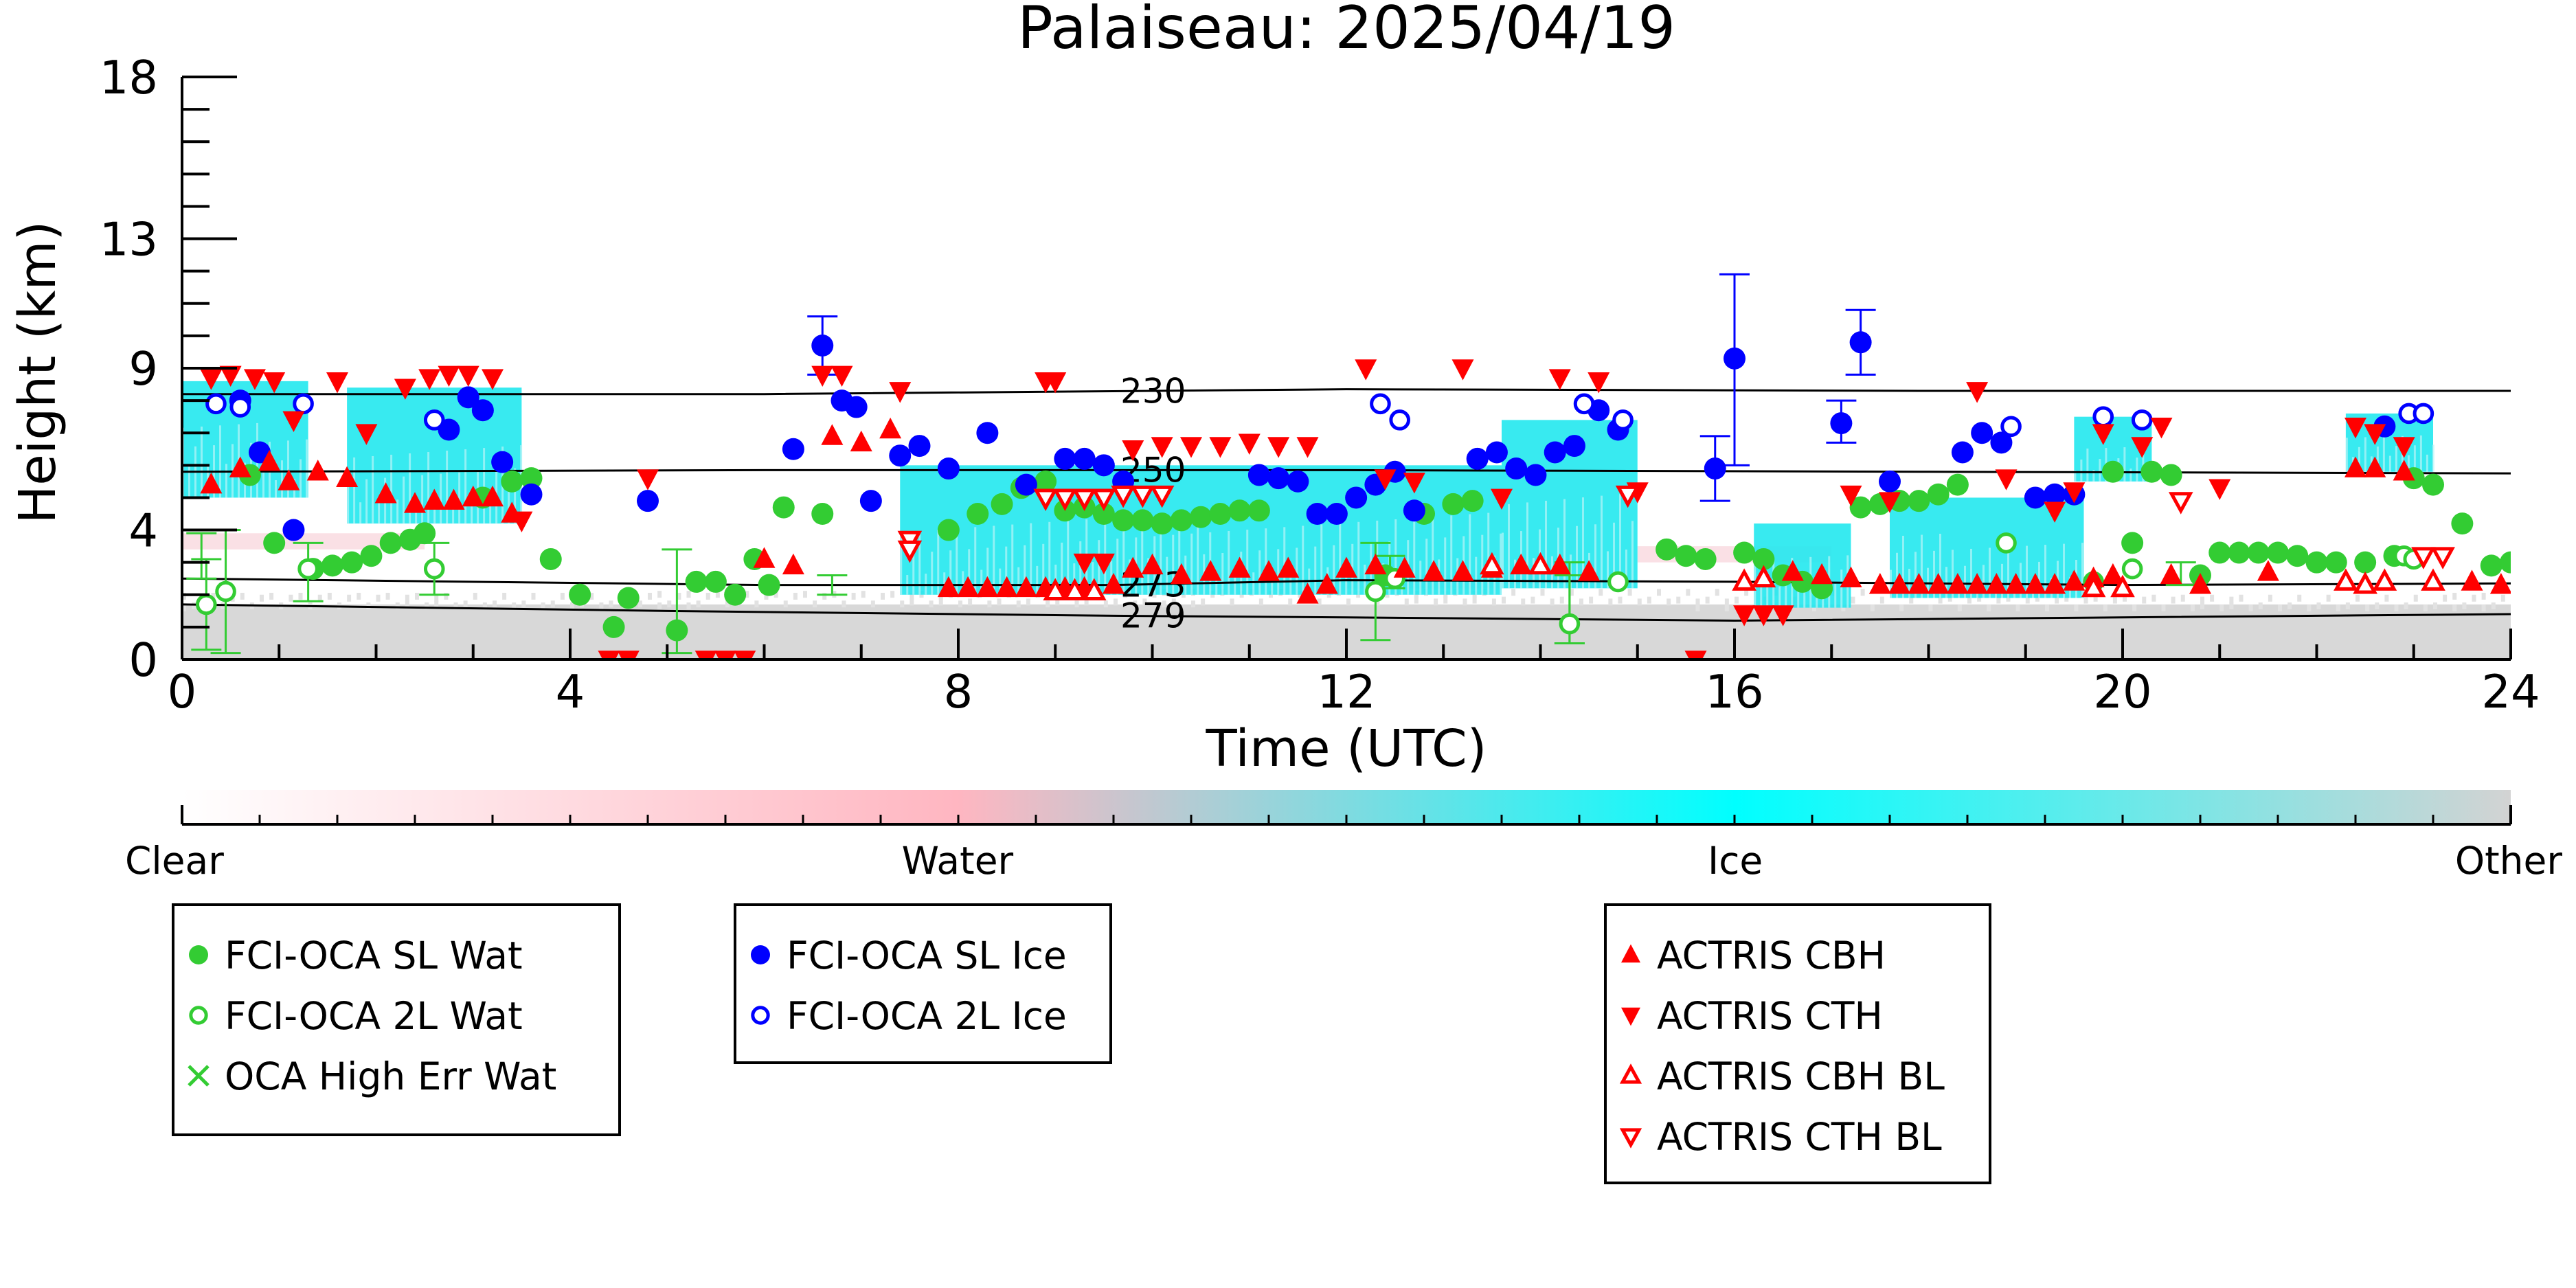 This screenshot has width=2576, height=1288. What do you see at coordinates (1744, 576) in the screenshot?
I see `series-actris-cbh-bl` at bounding box center [1744, 576].